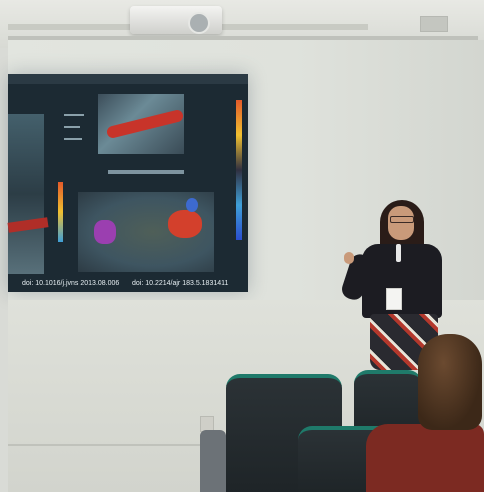 This screenshot has height=492, width=484. Describe the element at coordinates (60, 212) in the screenshot. I see `doppler-colorbar-small` at that location.